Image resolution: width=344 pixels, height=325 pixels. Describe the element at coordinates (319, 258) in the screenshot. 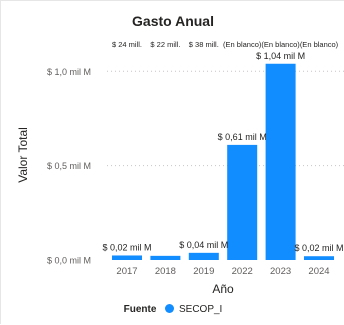

I see `bar-2024` at that location.